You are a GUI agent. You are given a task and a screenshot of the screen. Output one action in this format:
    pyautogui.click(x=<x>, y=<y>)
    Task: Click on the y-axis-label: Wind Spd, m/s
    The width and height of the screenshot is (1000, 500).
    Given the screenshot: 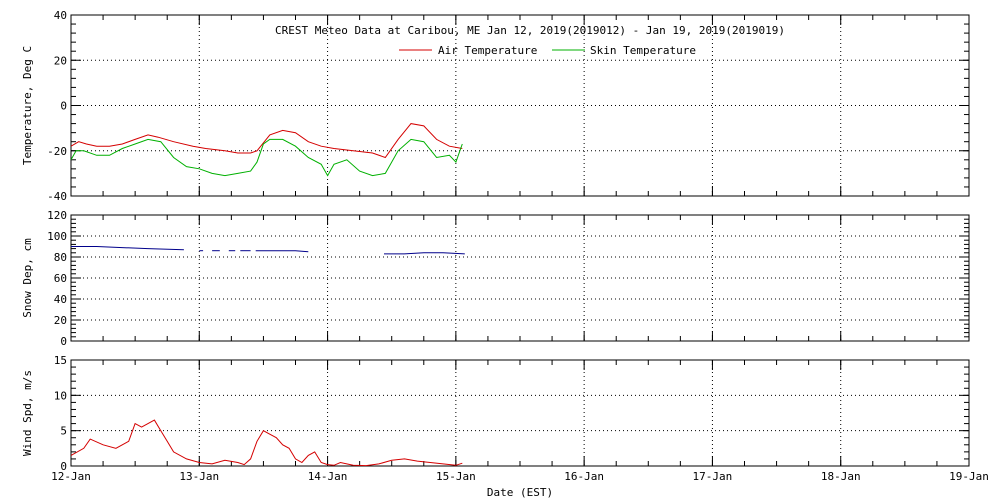 What is the action you would take?
    pyautogui.click(x=27, y=413)
    